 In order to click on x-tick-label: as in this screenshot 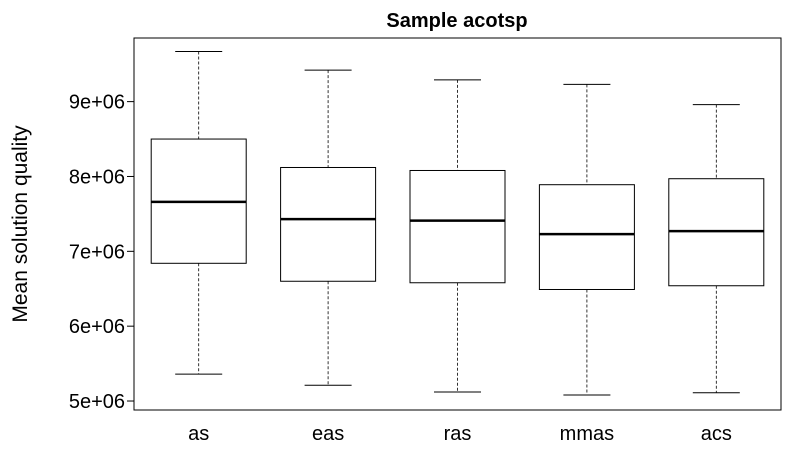, I will do `click(198, 434)`.